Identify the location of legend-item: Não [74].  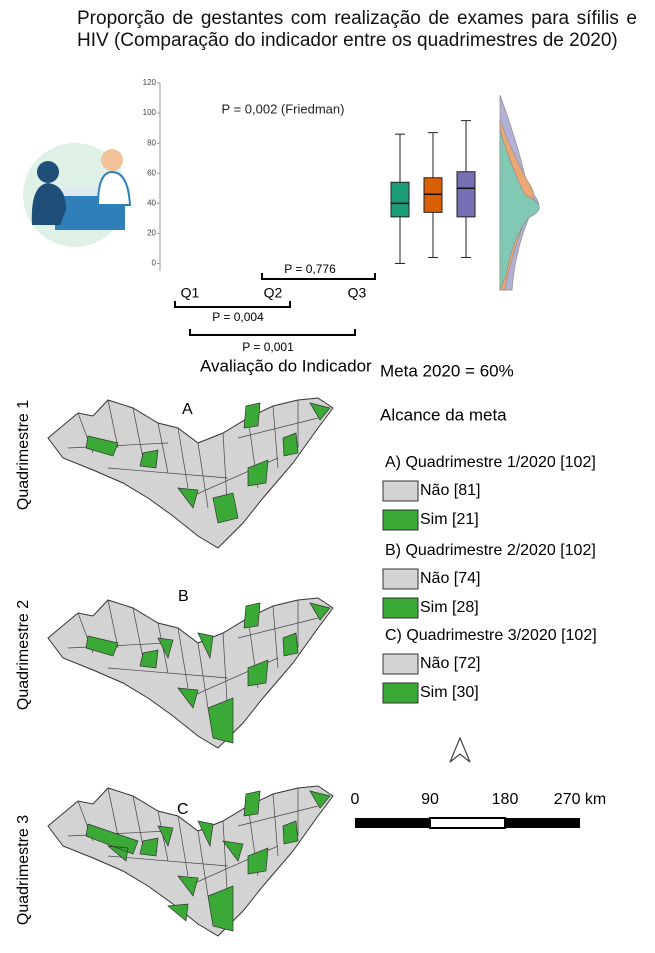
(450, 578).